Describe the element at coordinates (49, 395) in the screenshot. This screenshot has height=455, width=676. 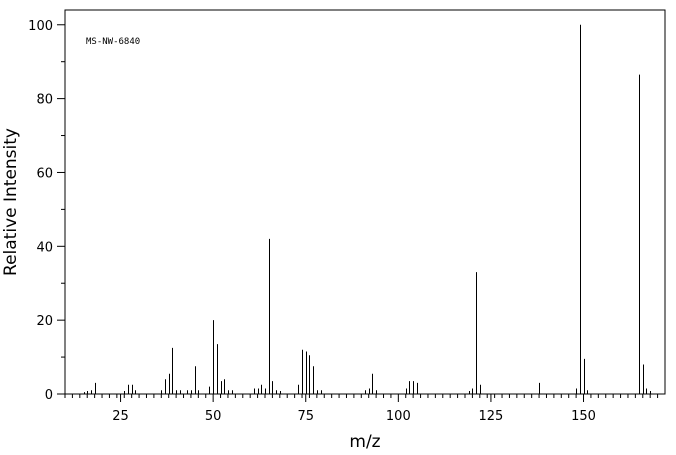
I see `y-tick-label: 0` at that location.